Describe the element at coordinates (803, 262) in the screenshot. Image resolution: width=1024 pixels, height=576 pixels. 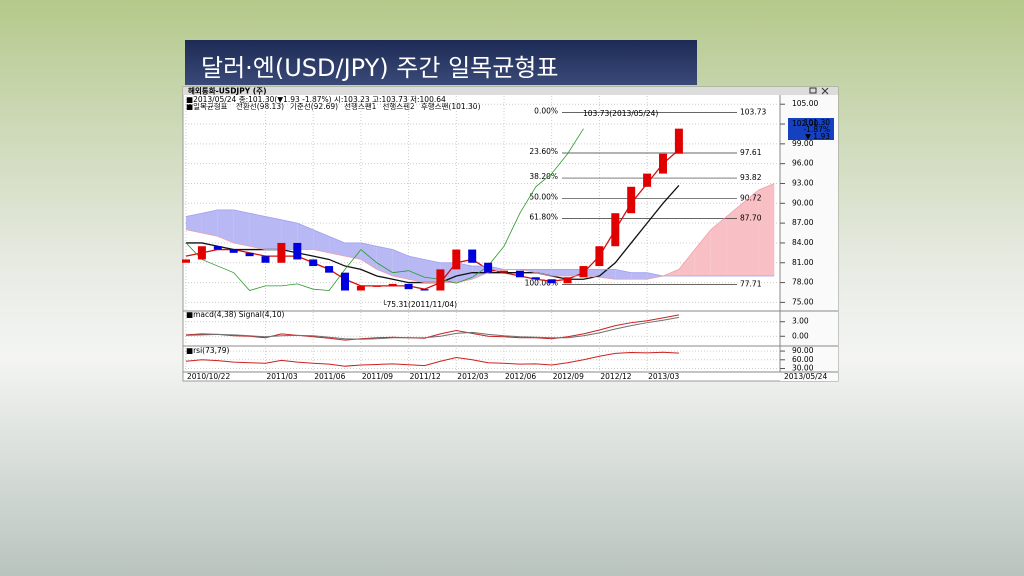
I see `y-tick-label: 81.00` at that location.